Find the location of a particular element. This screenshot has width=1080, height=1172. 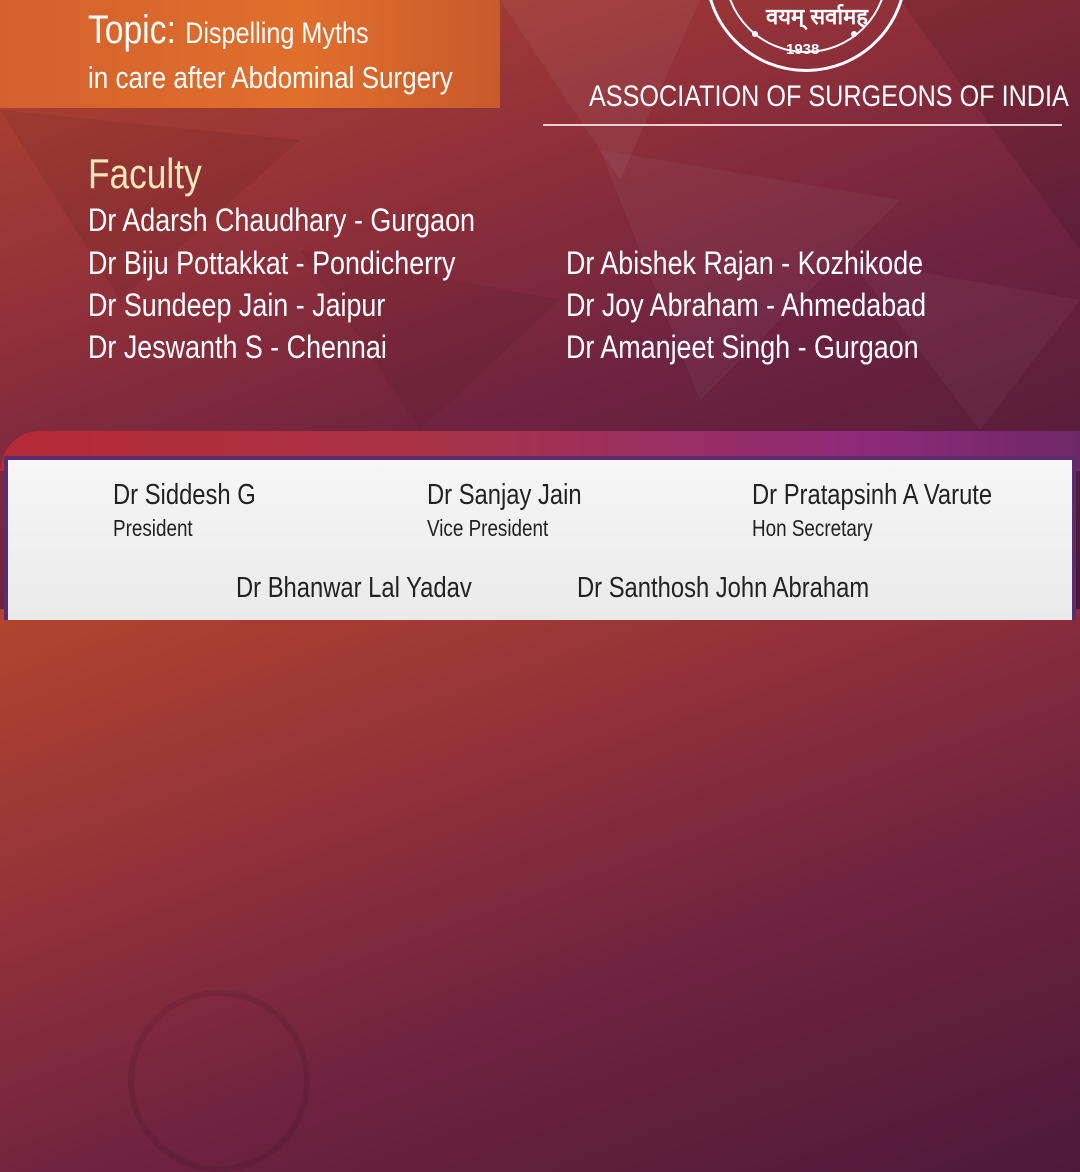

divider is located at coordinates (802, 125).